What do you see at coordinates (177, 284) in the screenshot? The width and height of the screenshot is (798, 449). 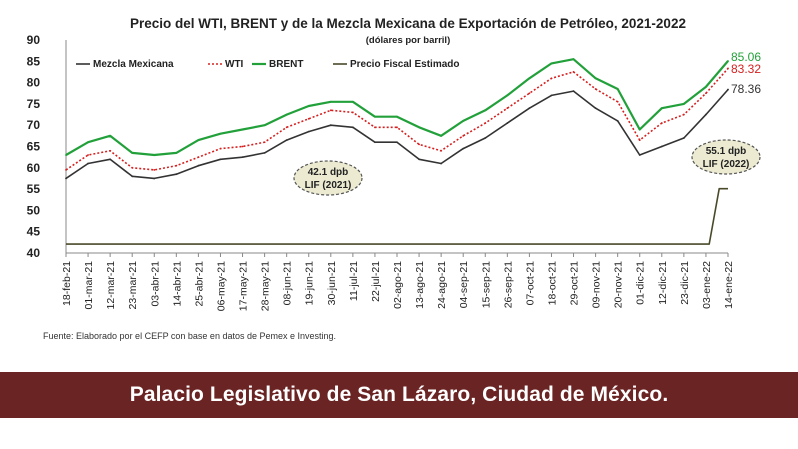 I see `x-tick-label: 14-abr-21` at bounding box center [177, 284].